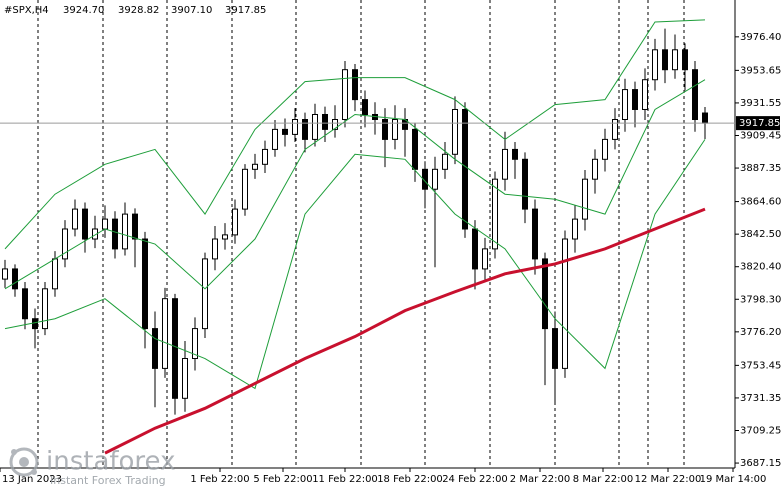 The image size is (781, 489). I want to click on y-tick-label: 3909.45, so click(760, 135).